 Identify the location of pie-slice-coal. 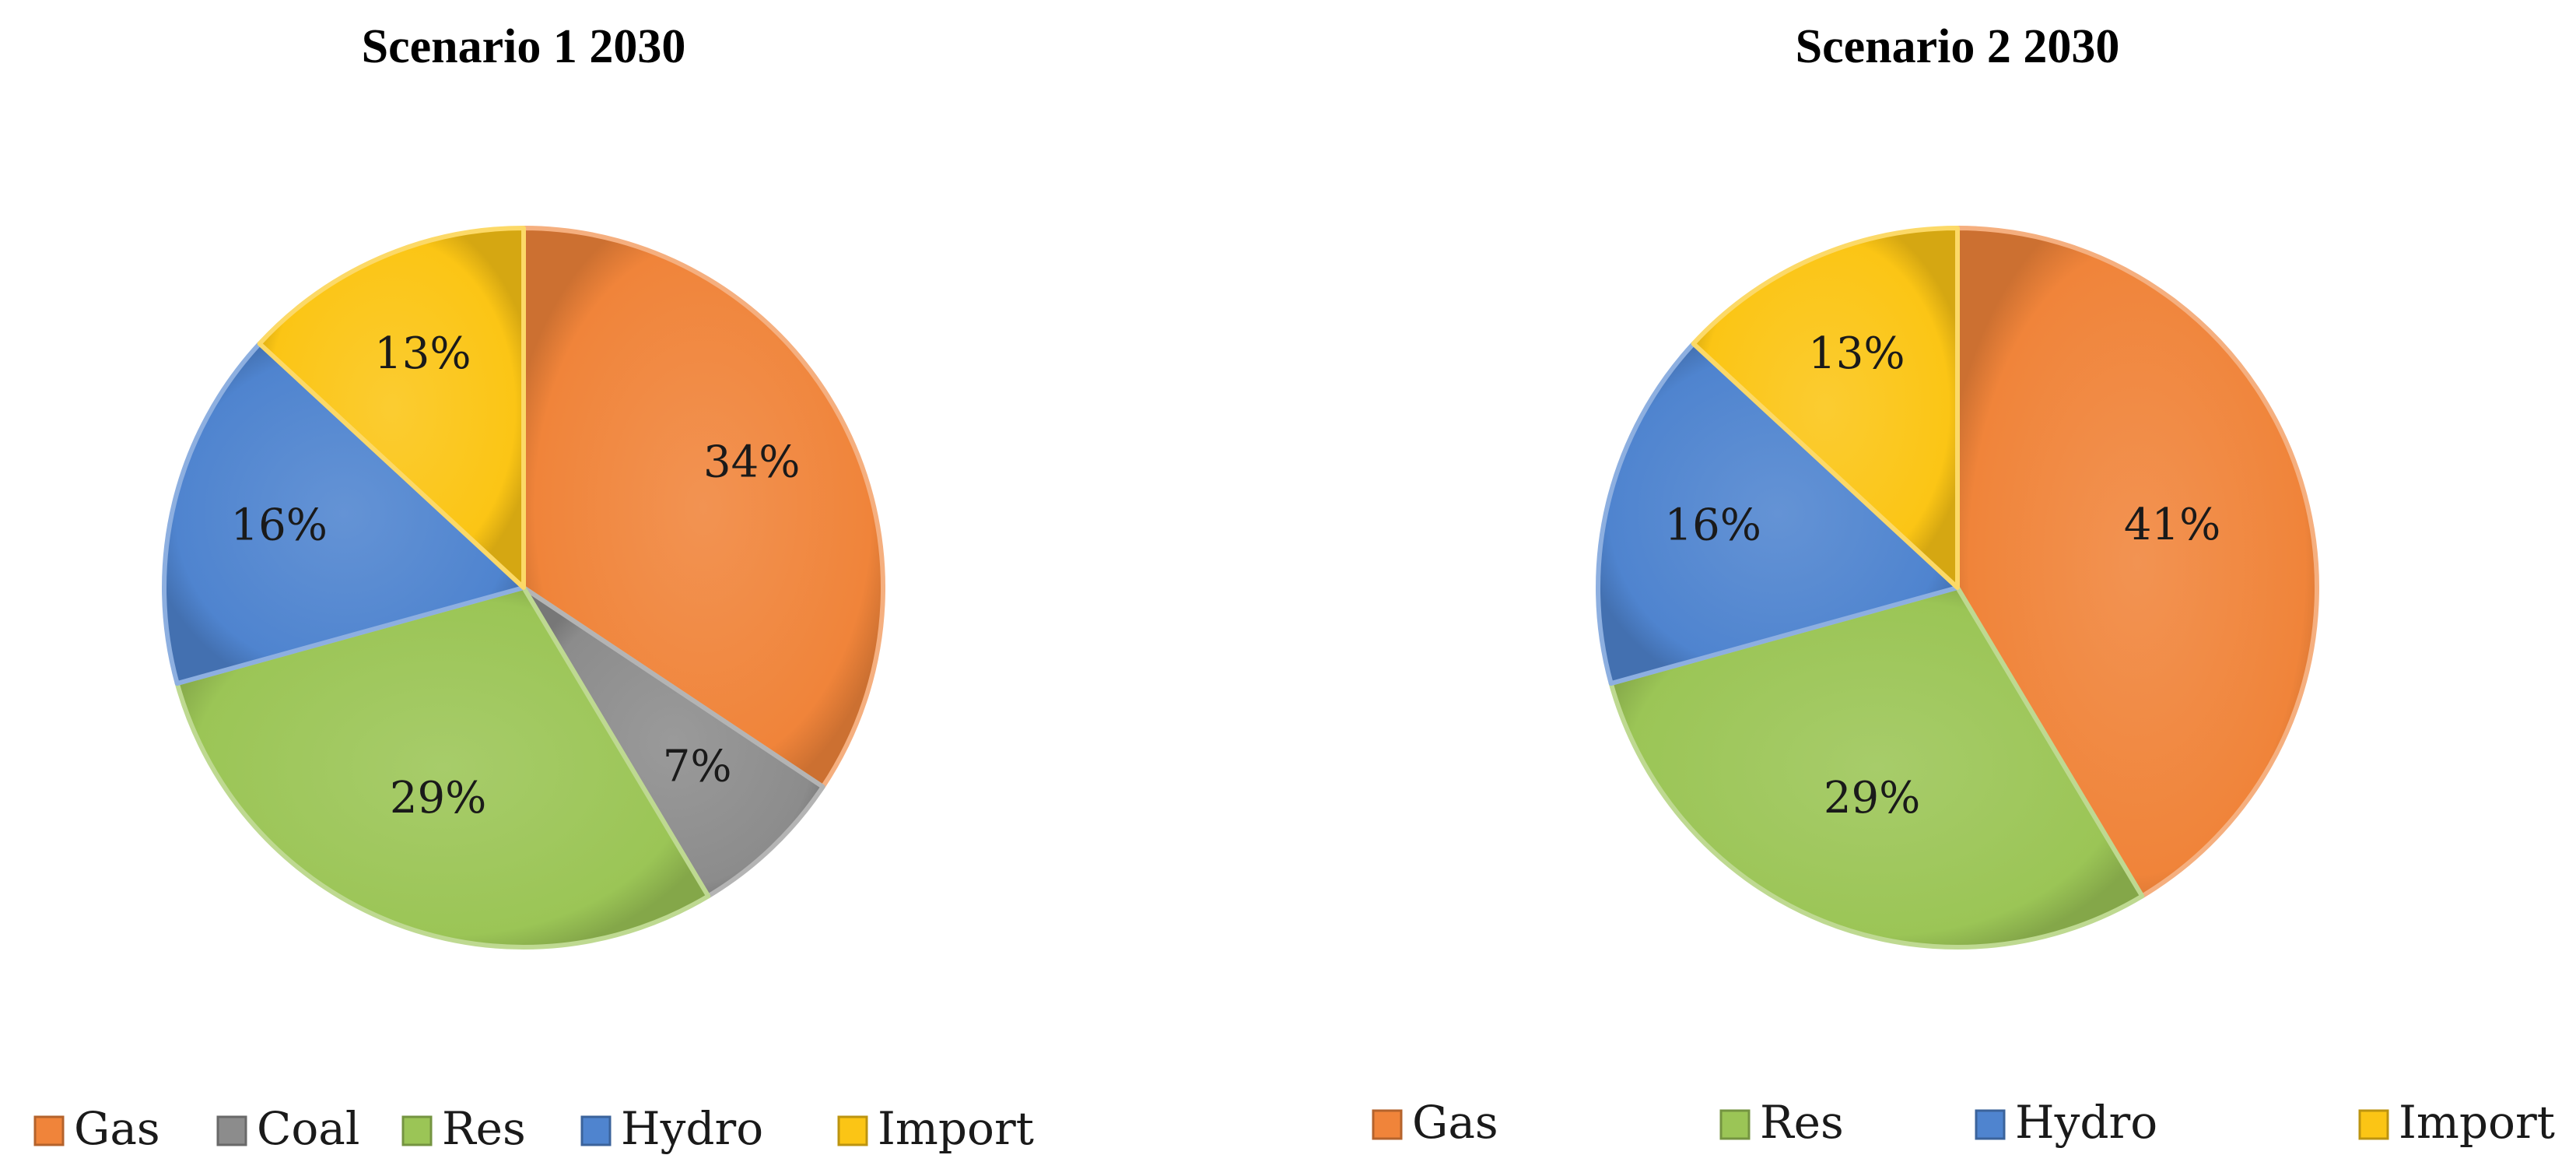
(673, 742).